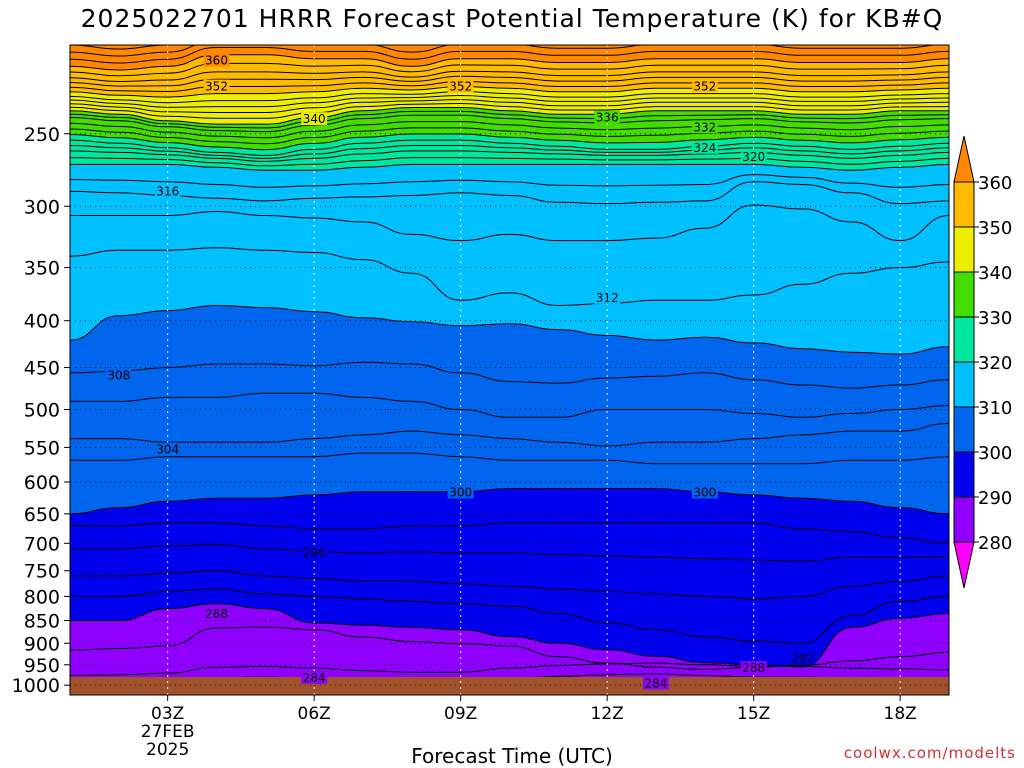 This screenshot has width=1024, height=768. Describe the element at coordinates (995, 408) in the screenshot. I see `colorbar-label: 310` at that location.